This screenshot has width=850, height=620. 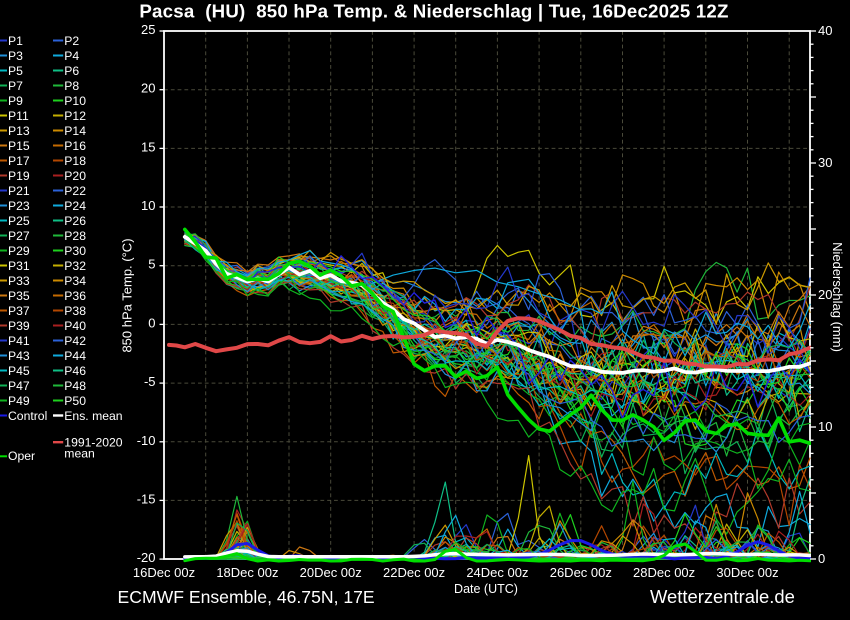 I want to click on svg-text: 5, so click(x=151, y=264).